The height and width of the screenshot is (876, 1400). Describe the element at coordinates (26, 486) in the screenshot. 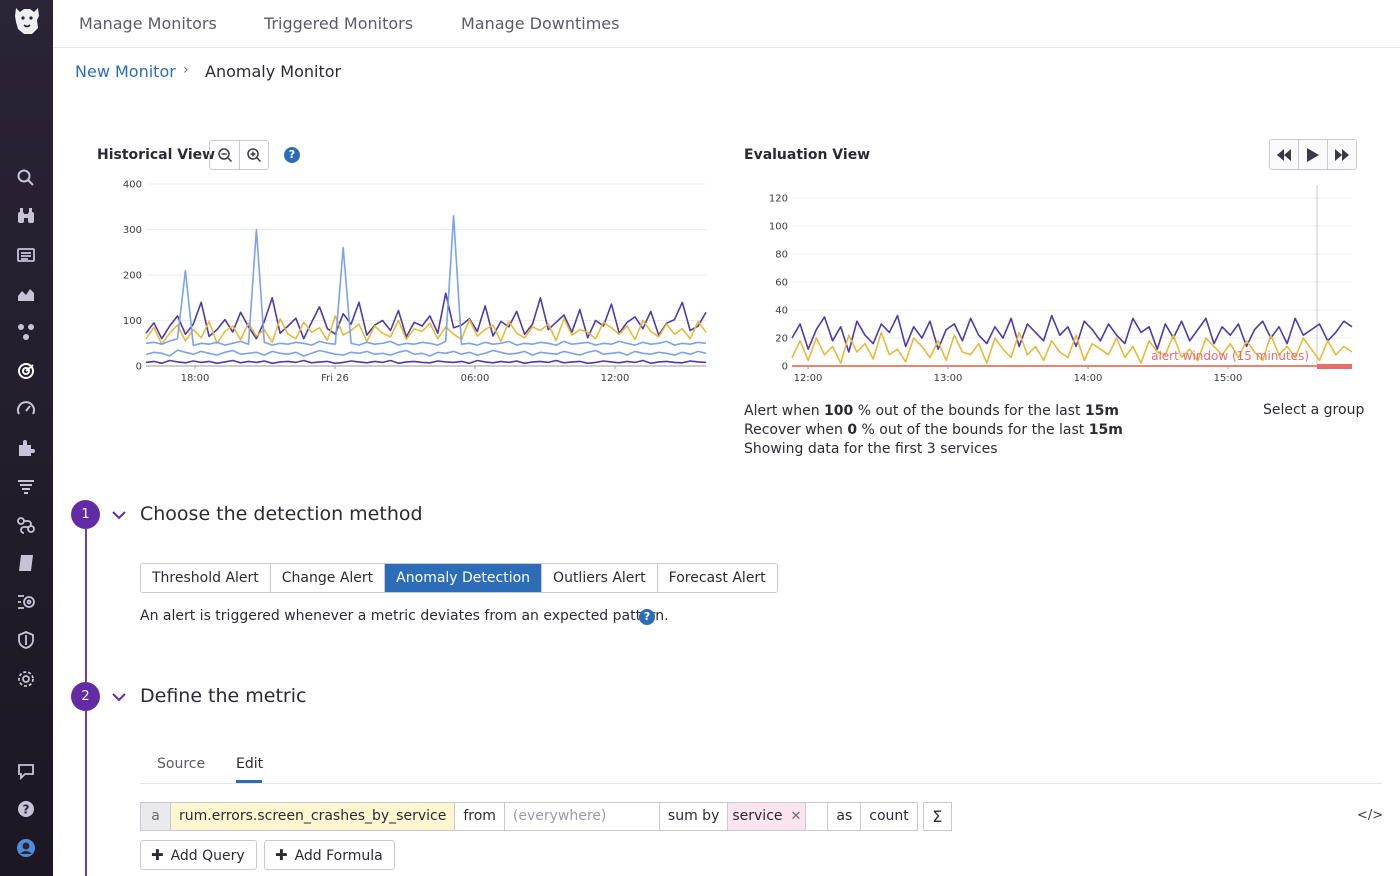

I see `logs-filter-icon` at that location.